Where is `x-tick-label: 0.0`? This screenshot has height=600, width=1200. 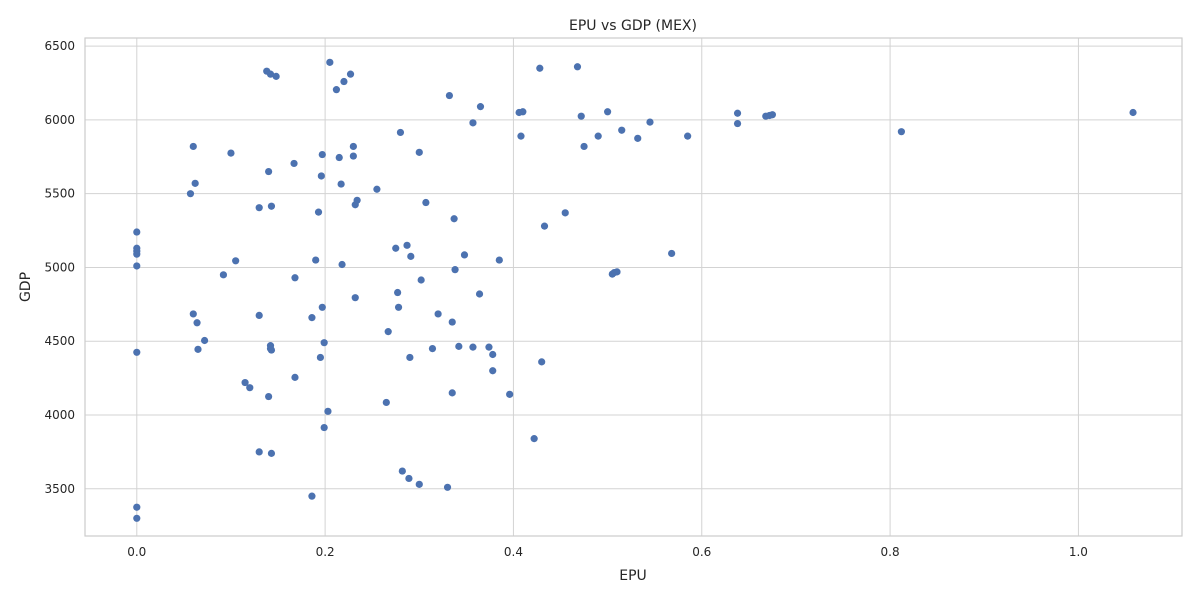 x-tick-label: 0.0 is located at coordinates (136, 552).